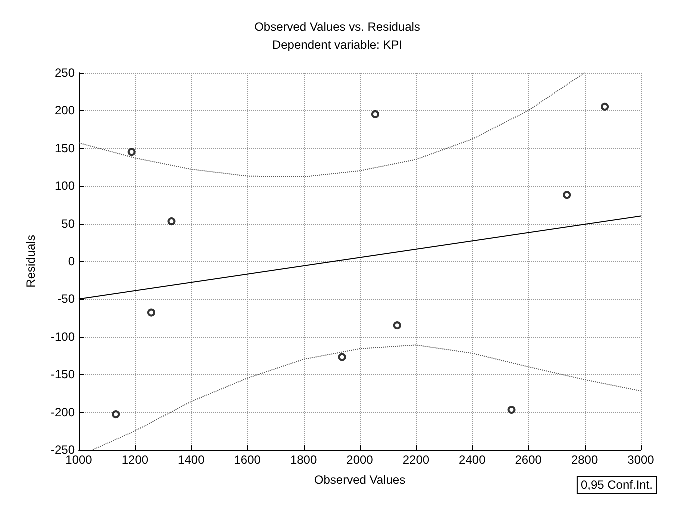 The width and height of the screenshot is (675, 506). What do you see at coordinates (67, 299) in the screenshot?
I see `y-tick-label: -50` at bounding box center [67, 299].